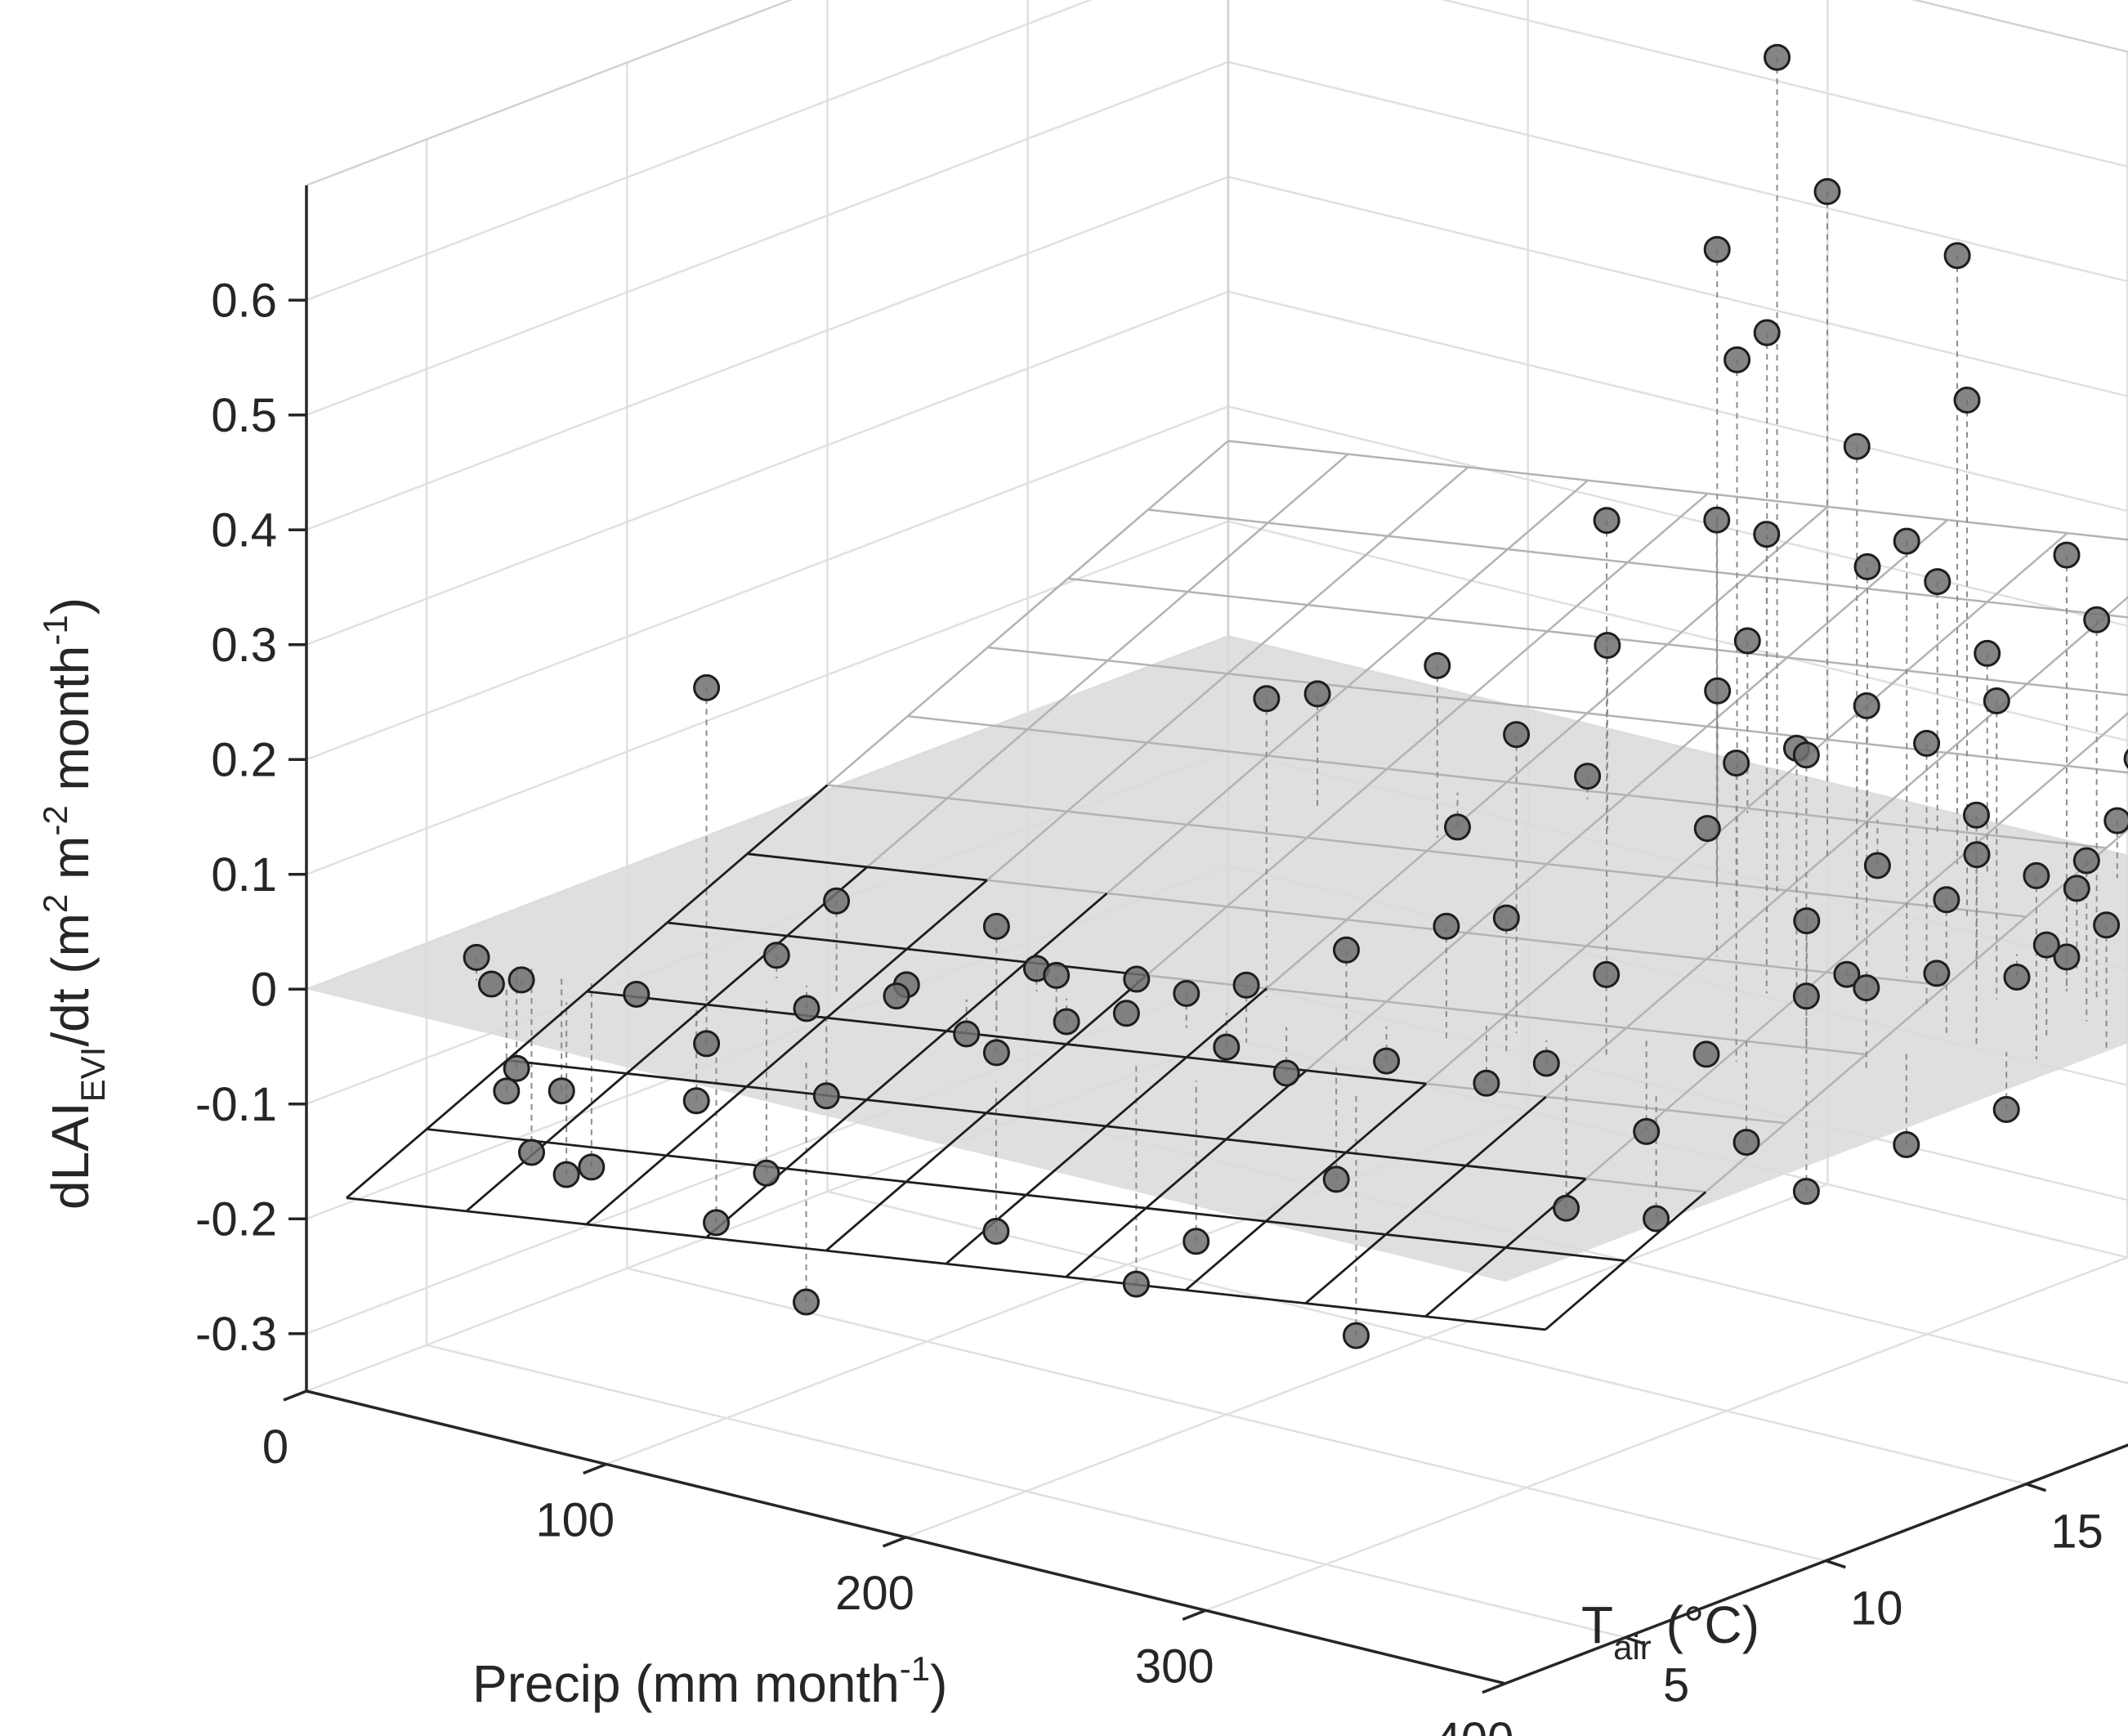 The height and width of the screenshot is (1736, 2128). I want to click on y-tick-label: 15, so click(2076, 1532).